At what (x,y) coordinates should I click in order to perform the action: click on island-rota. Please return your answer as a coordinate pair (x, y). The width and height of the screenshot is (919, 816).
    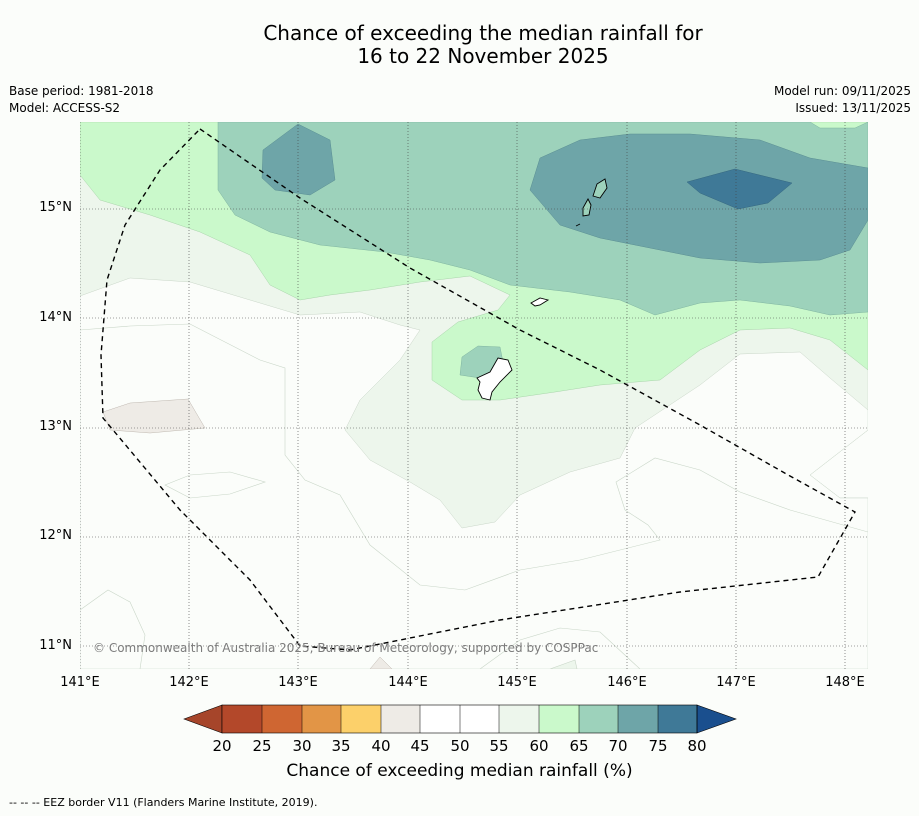
    Looking at the image, I should click on (540, 302).